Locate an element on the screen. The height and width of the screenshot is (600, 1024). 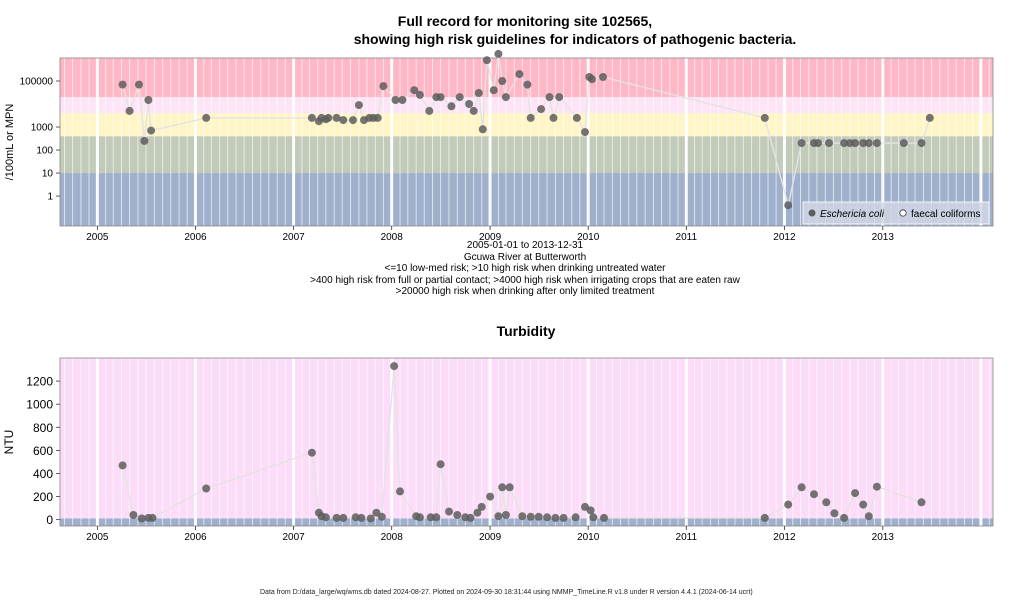
band-limited-treatment-risk is located at coordinates (526, 78).